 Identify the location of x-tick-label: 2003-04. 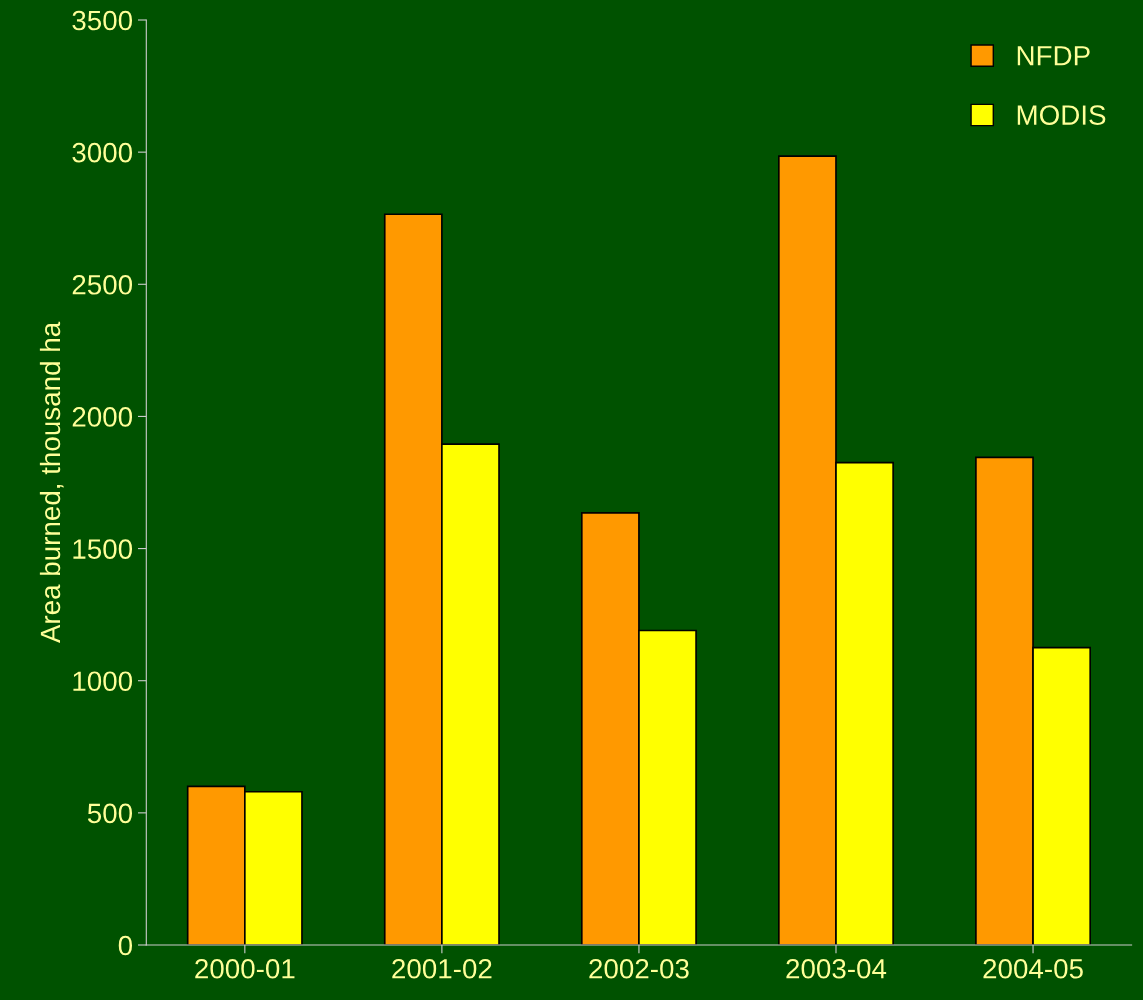
(836, 968).